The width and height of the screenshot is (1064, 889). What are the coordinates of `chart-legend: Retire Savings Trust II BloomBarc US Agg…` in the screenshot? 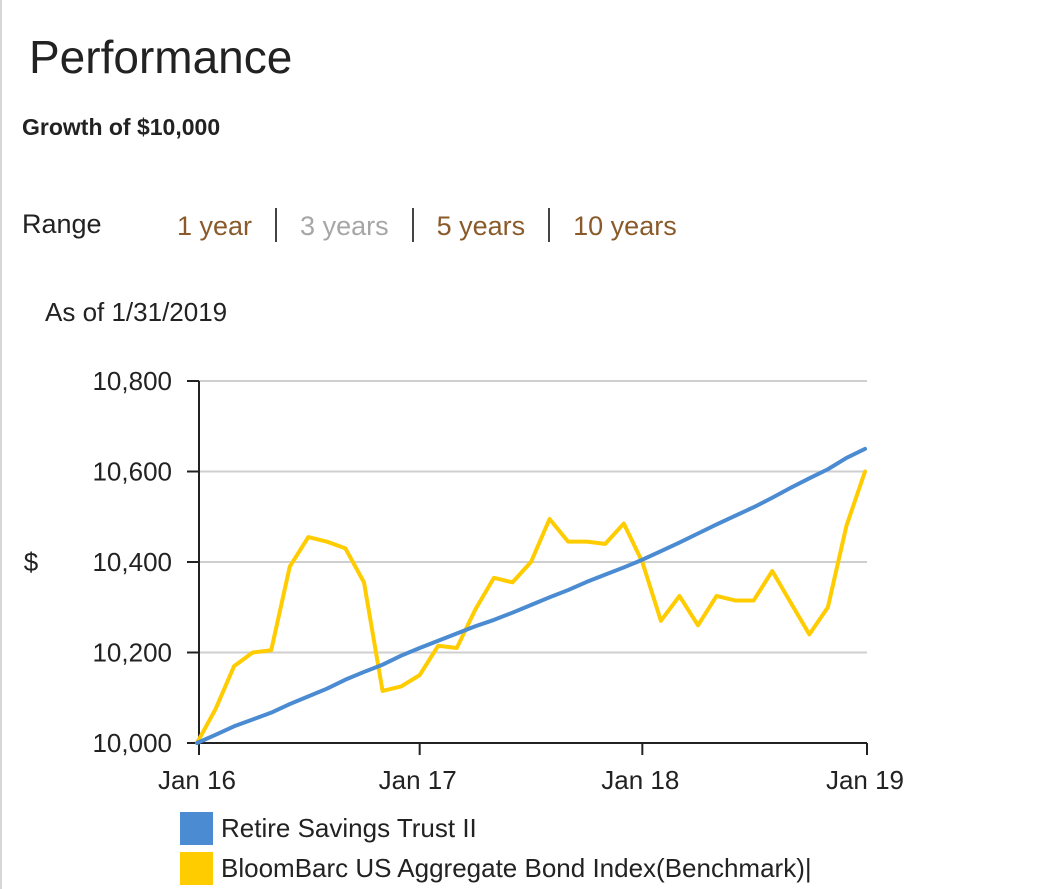 It's located at (496, 848).